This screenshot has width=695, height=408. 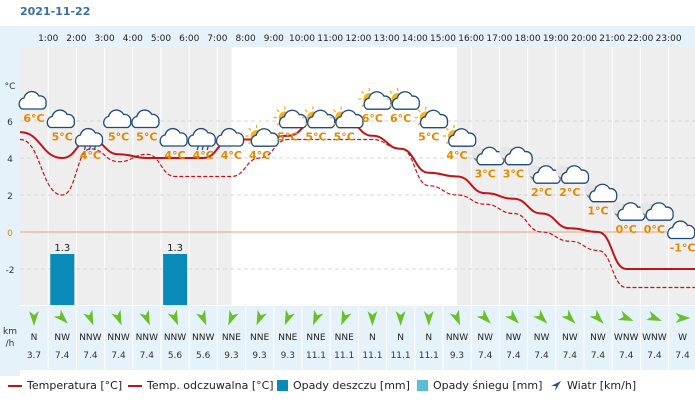 I want to click on legend-snow-label: Opady śniegu [mm], so click(x=488, y=385).